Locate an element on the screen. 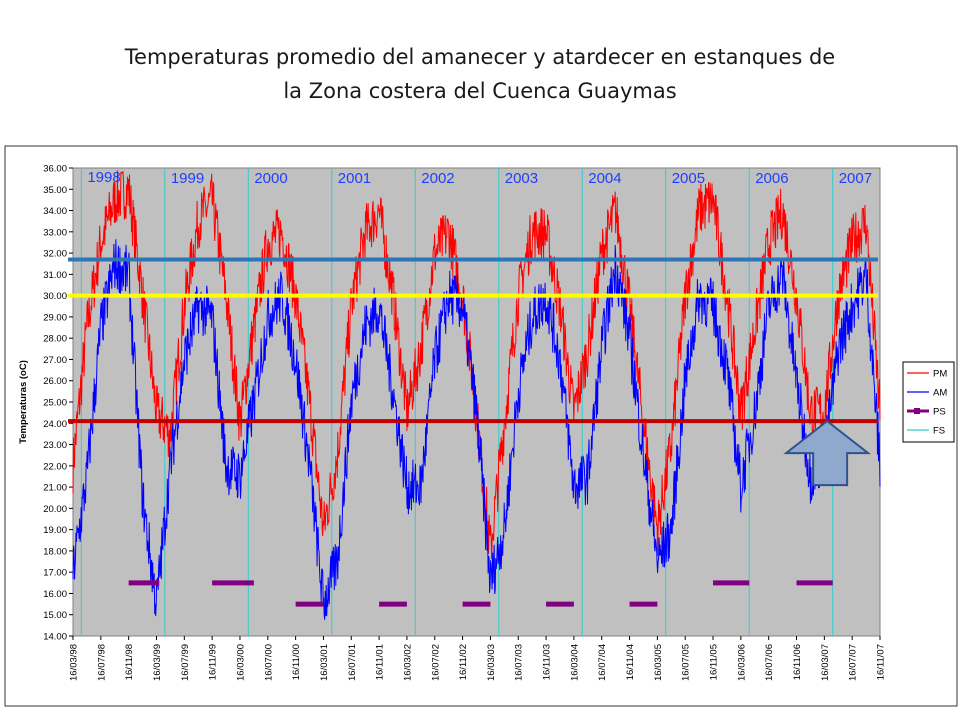  y-tick-label: 23.00 is located at coordinates (55, 445).